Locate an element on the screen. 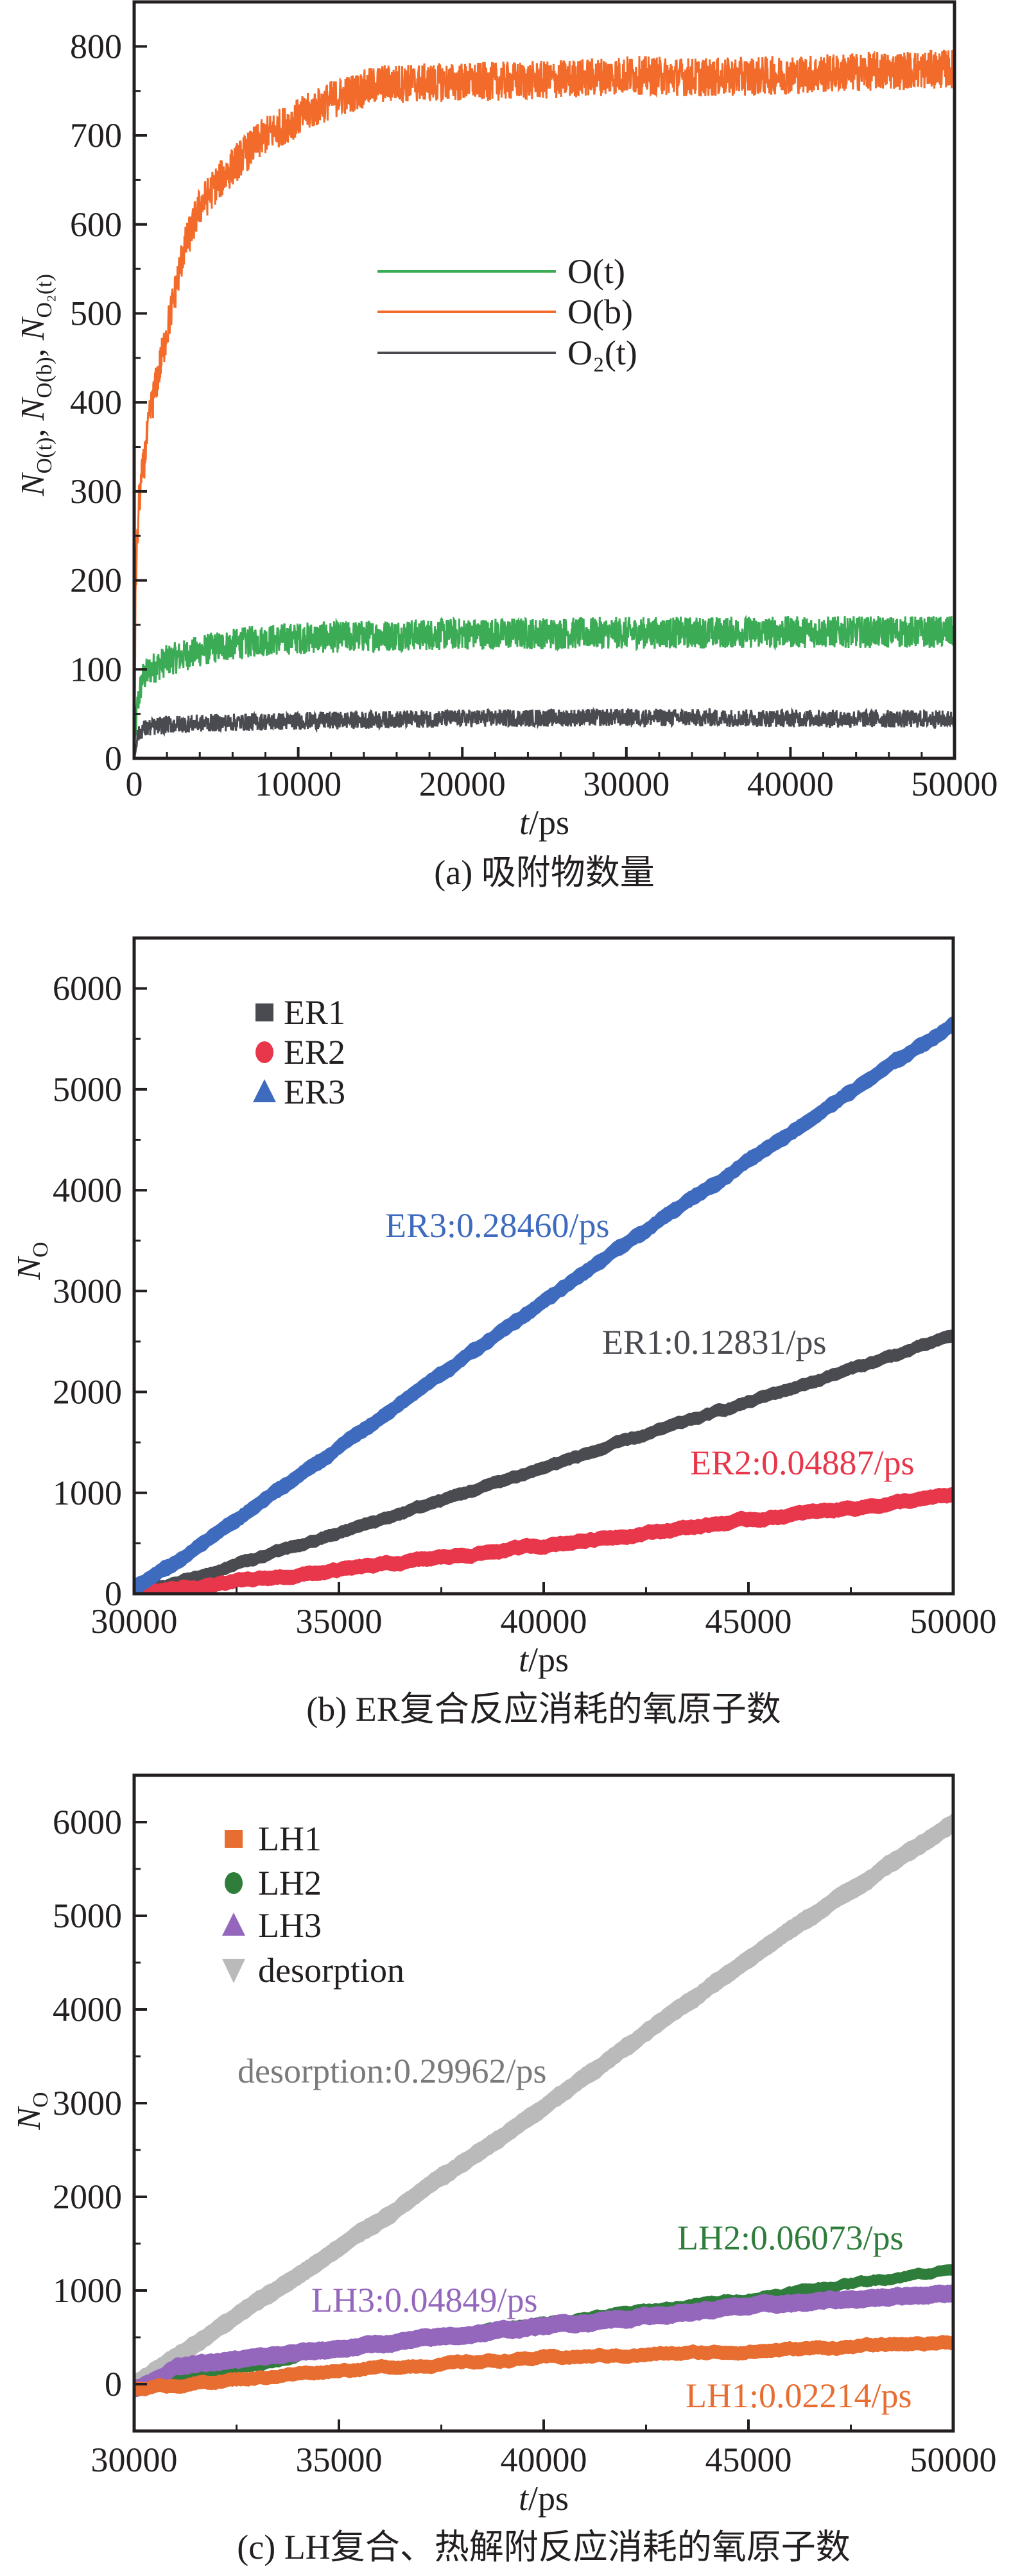 This screenshot has height=2576, width=1011. legend-label: O(t) is located at coordinates (596, 271).